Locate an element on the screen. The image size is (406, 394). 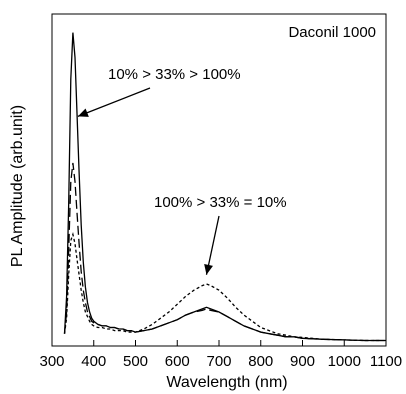
x-tick-label: 400 is located at coordinates (93, 361).